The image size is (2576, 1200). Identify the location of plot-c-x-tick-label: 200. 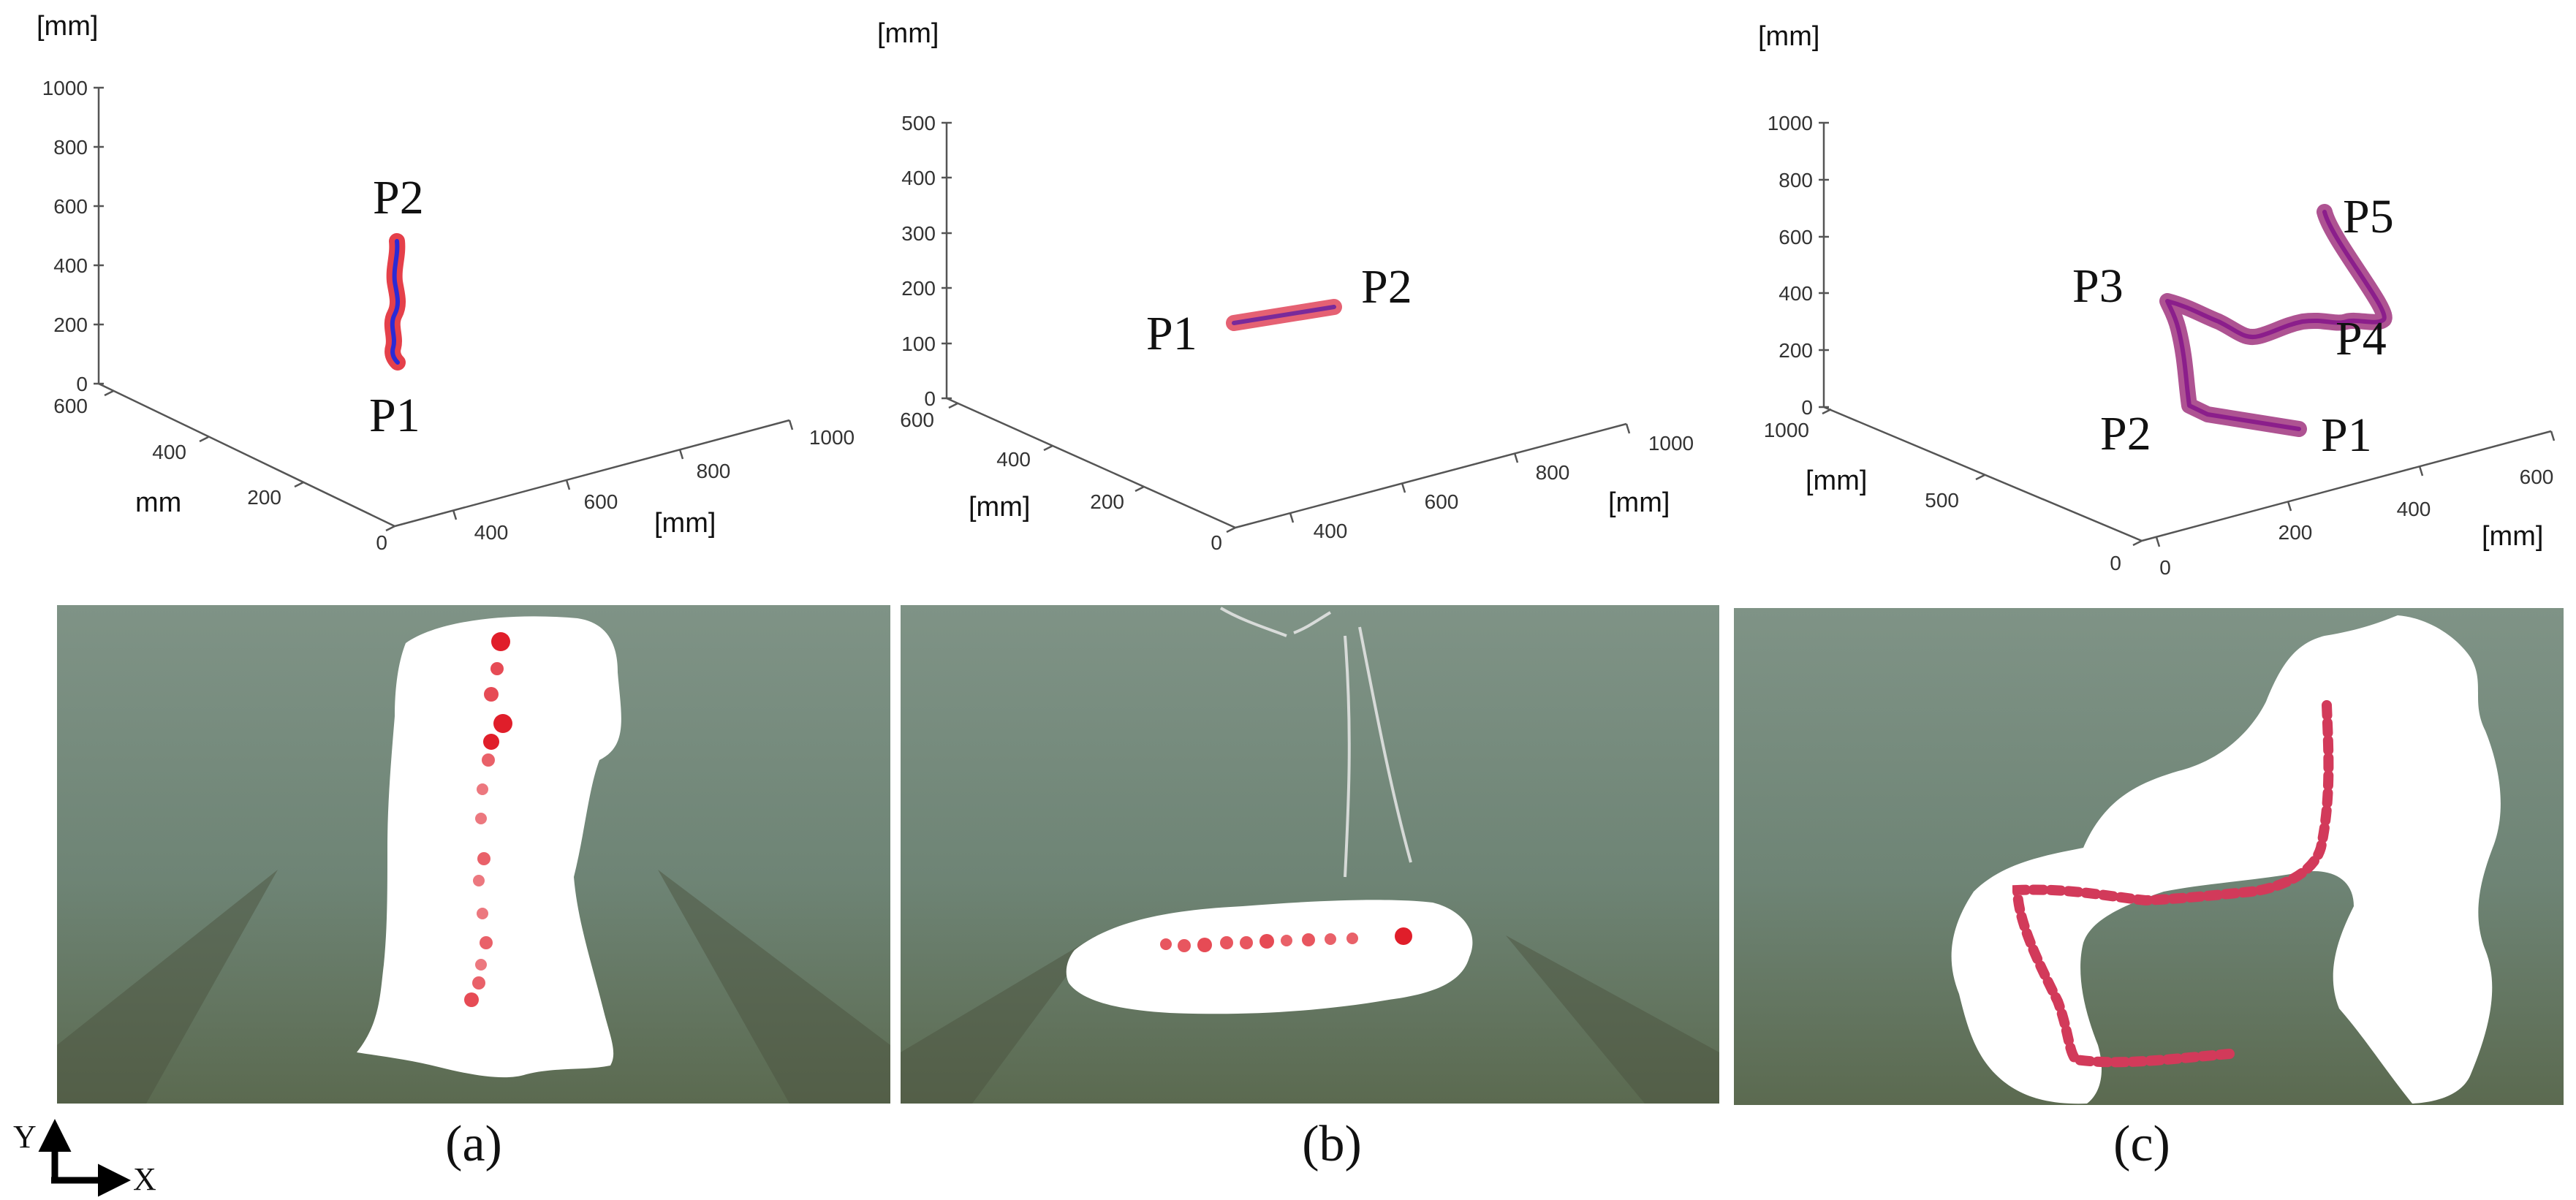
(2295, 532).